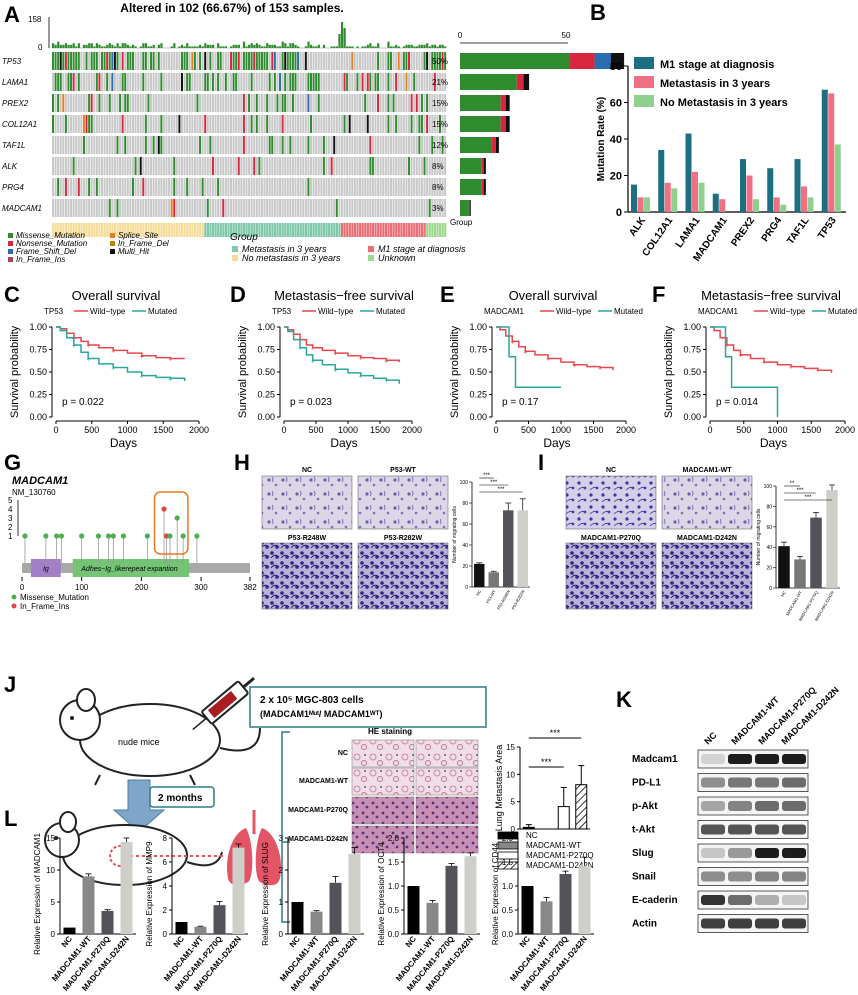 Image resolution: width=858 pixels, height=995 pixels. Describe the element at coordinates (12, 294) in the screenshot. I see `panel-label-c: C` at that location.